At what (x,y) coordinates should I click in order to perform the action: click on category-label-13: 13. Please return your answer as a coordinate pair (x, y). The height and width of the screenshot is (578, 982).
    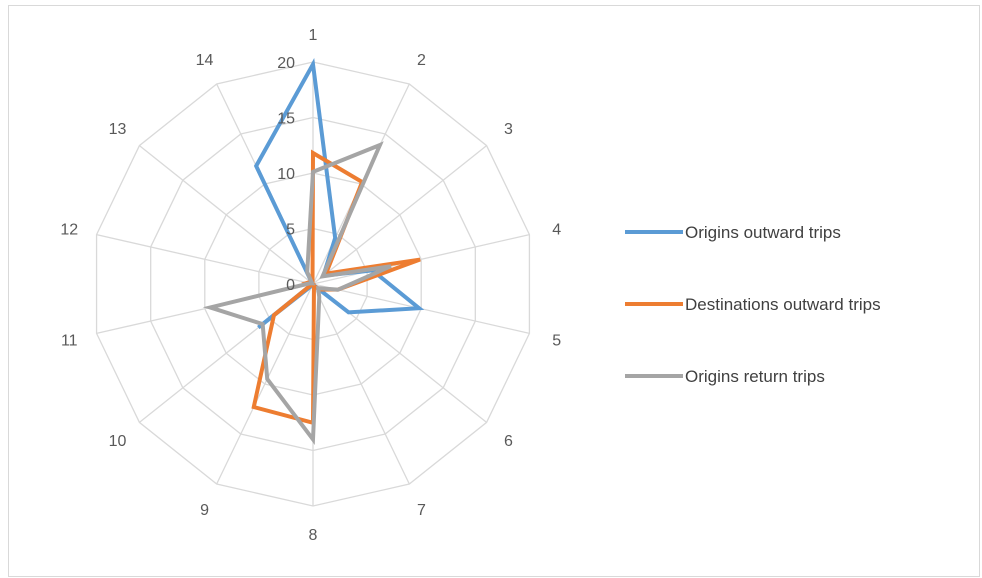
    Looking at the image, I should click on (118, 129).